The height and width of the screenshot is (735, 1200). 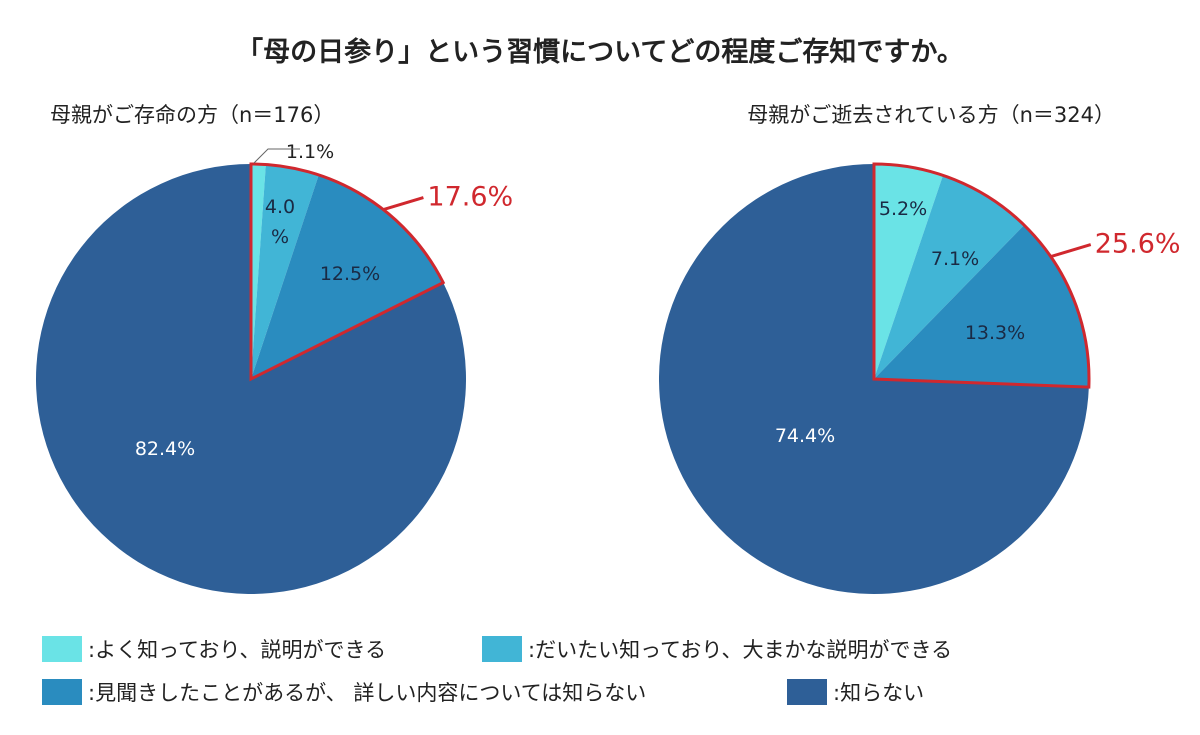 I want to click on legend-item-4: :知らない, so click(x=855, y=692).